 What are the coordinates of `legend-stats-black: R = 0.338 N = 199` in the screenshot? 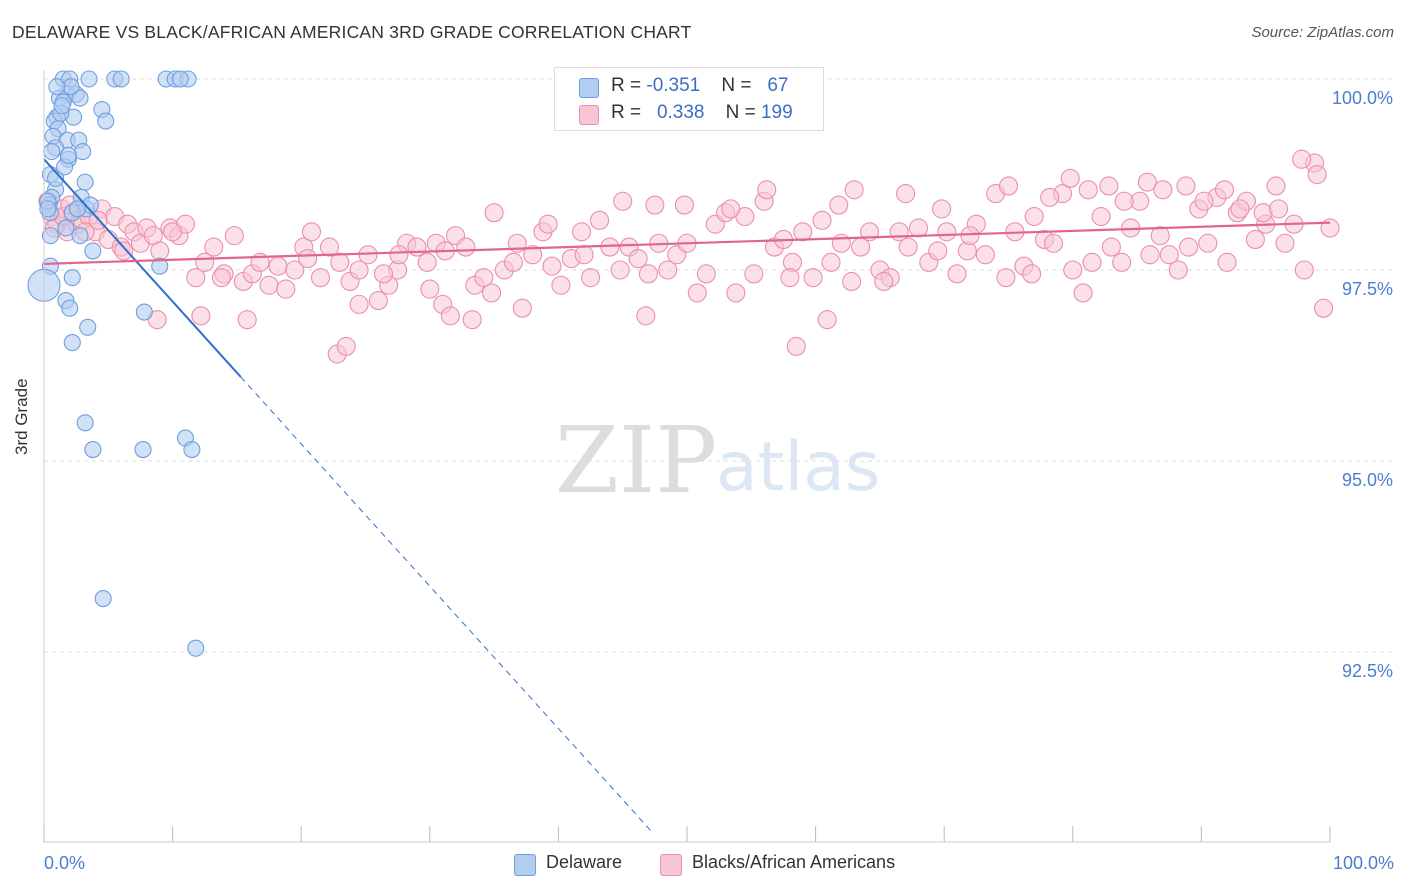 It's located at (702, 113).